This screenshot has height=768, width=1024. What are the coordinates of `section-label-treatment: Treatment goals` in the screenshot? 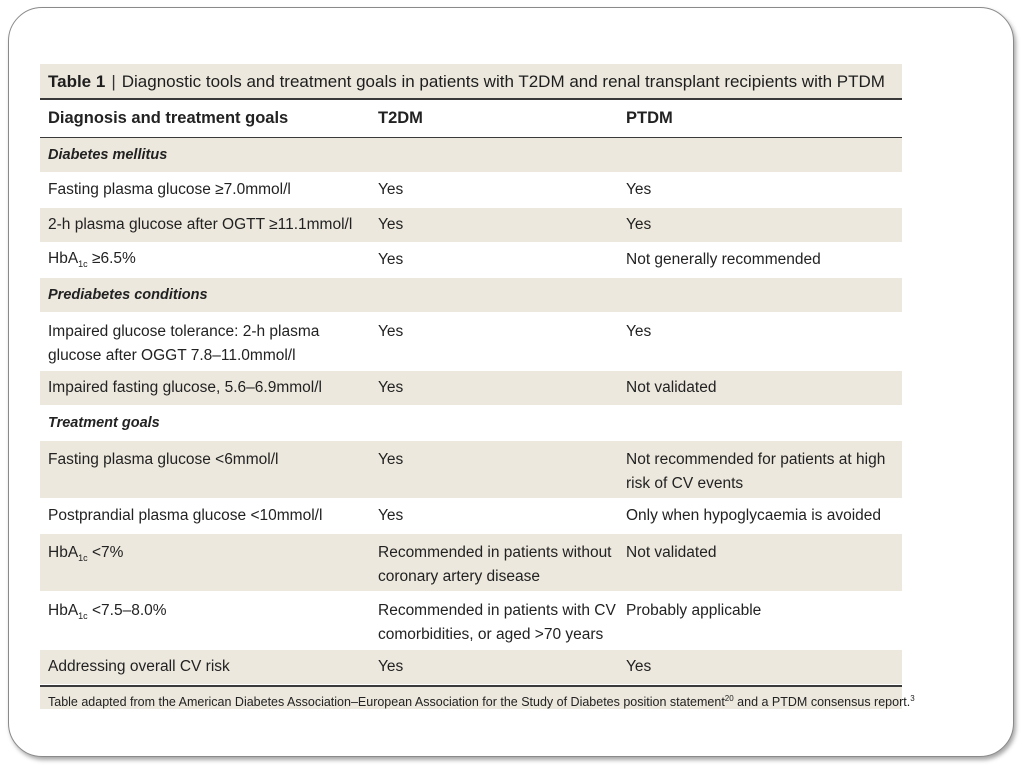 It's located at (471, 422).